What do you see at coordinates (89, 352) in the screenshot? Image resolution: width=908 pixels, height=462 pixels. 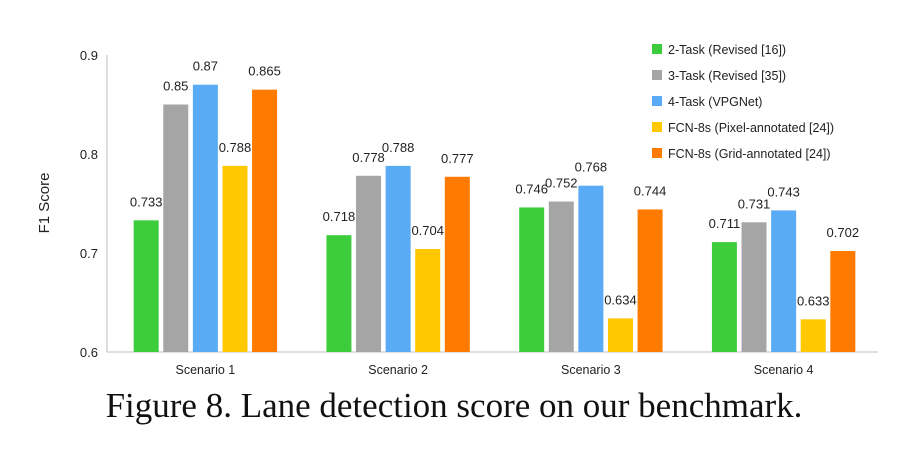 I see `y-tick-label: 0.6` at bounding box center [89, 352].